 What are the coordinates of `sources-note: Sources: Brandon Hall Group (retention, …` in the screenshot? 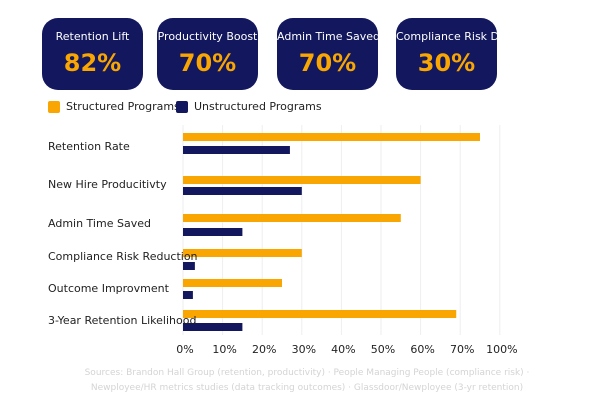 It's located at (307, 381).